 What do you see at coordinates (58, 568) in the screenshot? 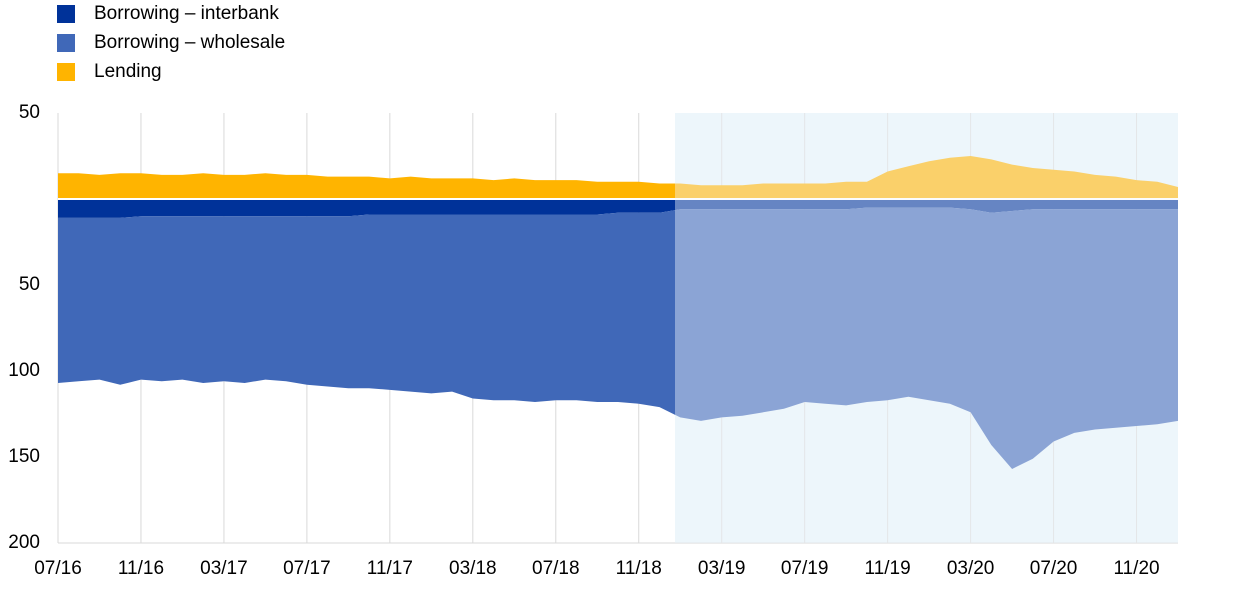
I see `x-tick-label: 07/16` at bounding box center [58, 568].